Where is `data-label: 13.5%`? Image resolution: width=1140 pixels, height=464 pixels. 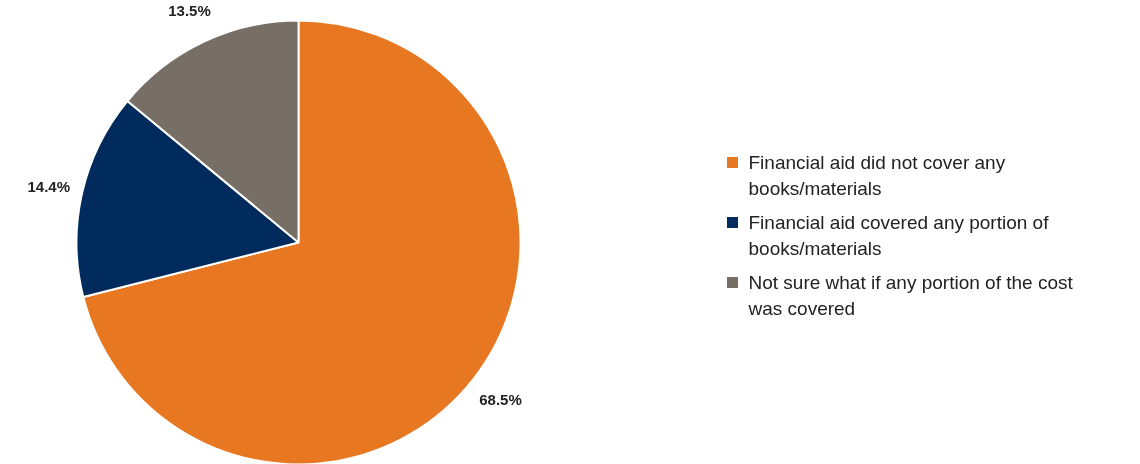 data-label: 13.5% is located at coordinates (189, 11).